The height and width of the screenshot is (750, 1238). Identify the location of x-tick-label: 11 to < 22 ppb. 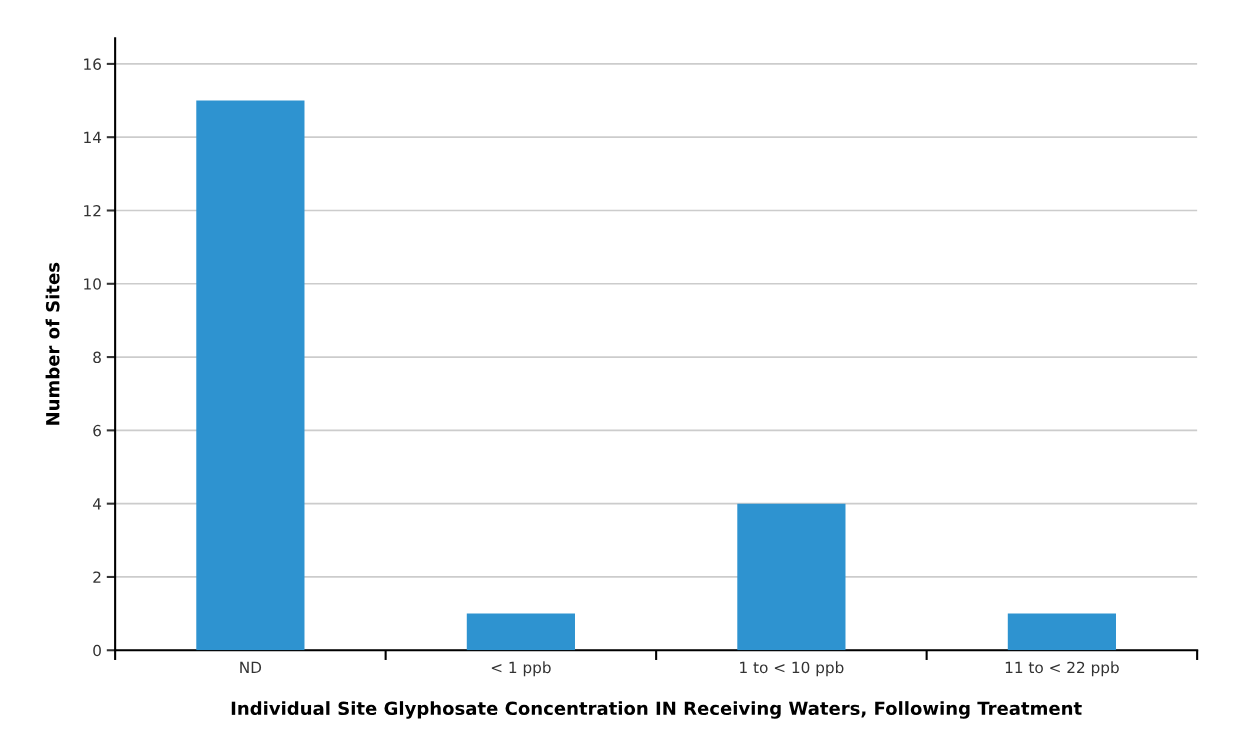
(1062, 669).